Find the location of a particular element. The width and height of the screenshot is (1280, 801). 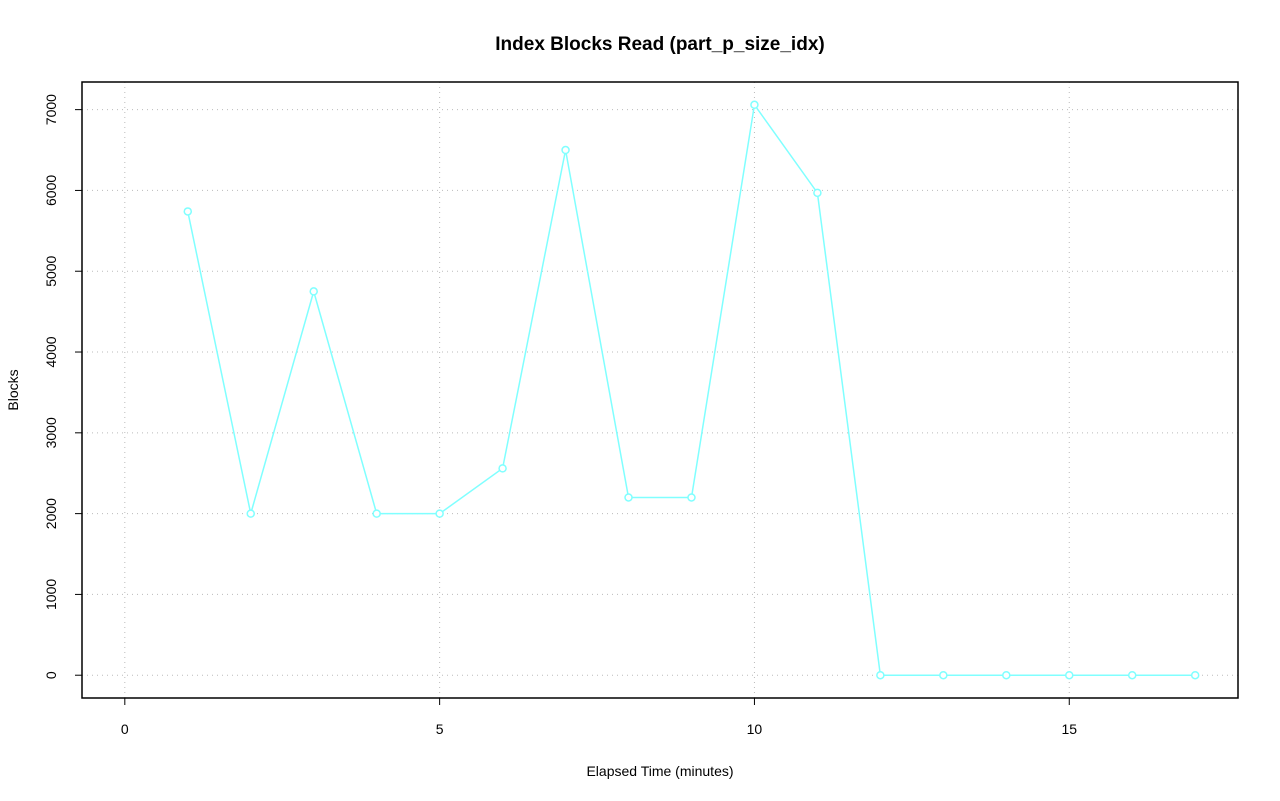

x-tick-label: 5 is located at coordinates (440, 729).